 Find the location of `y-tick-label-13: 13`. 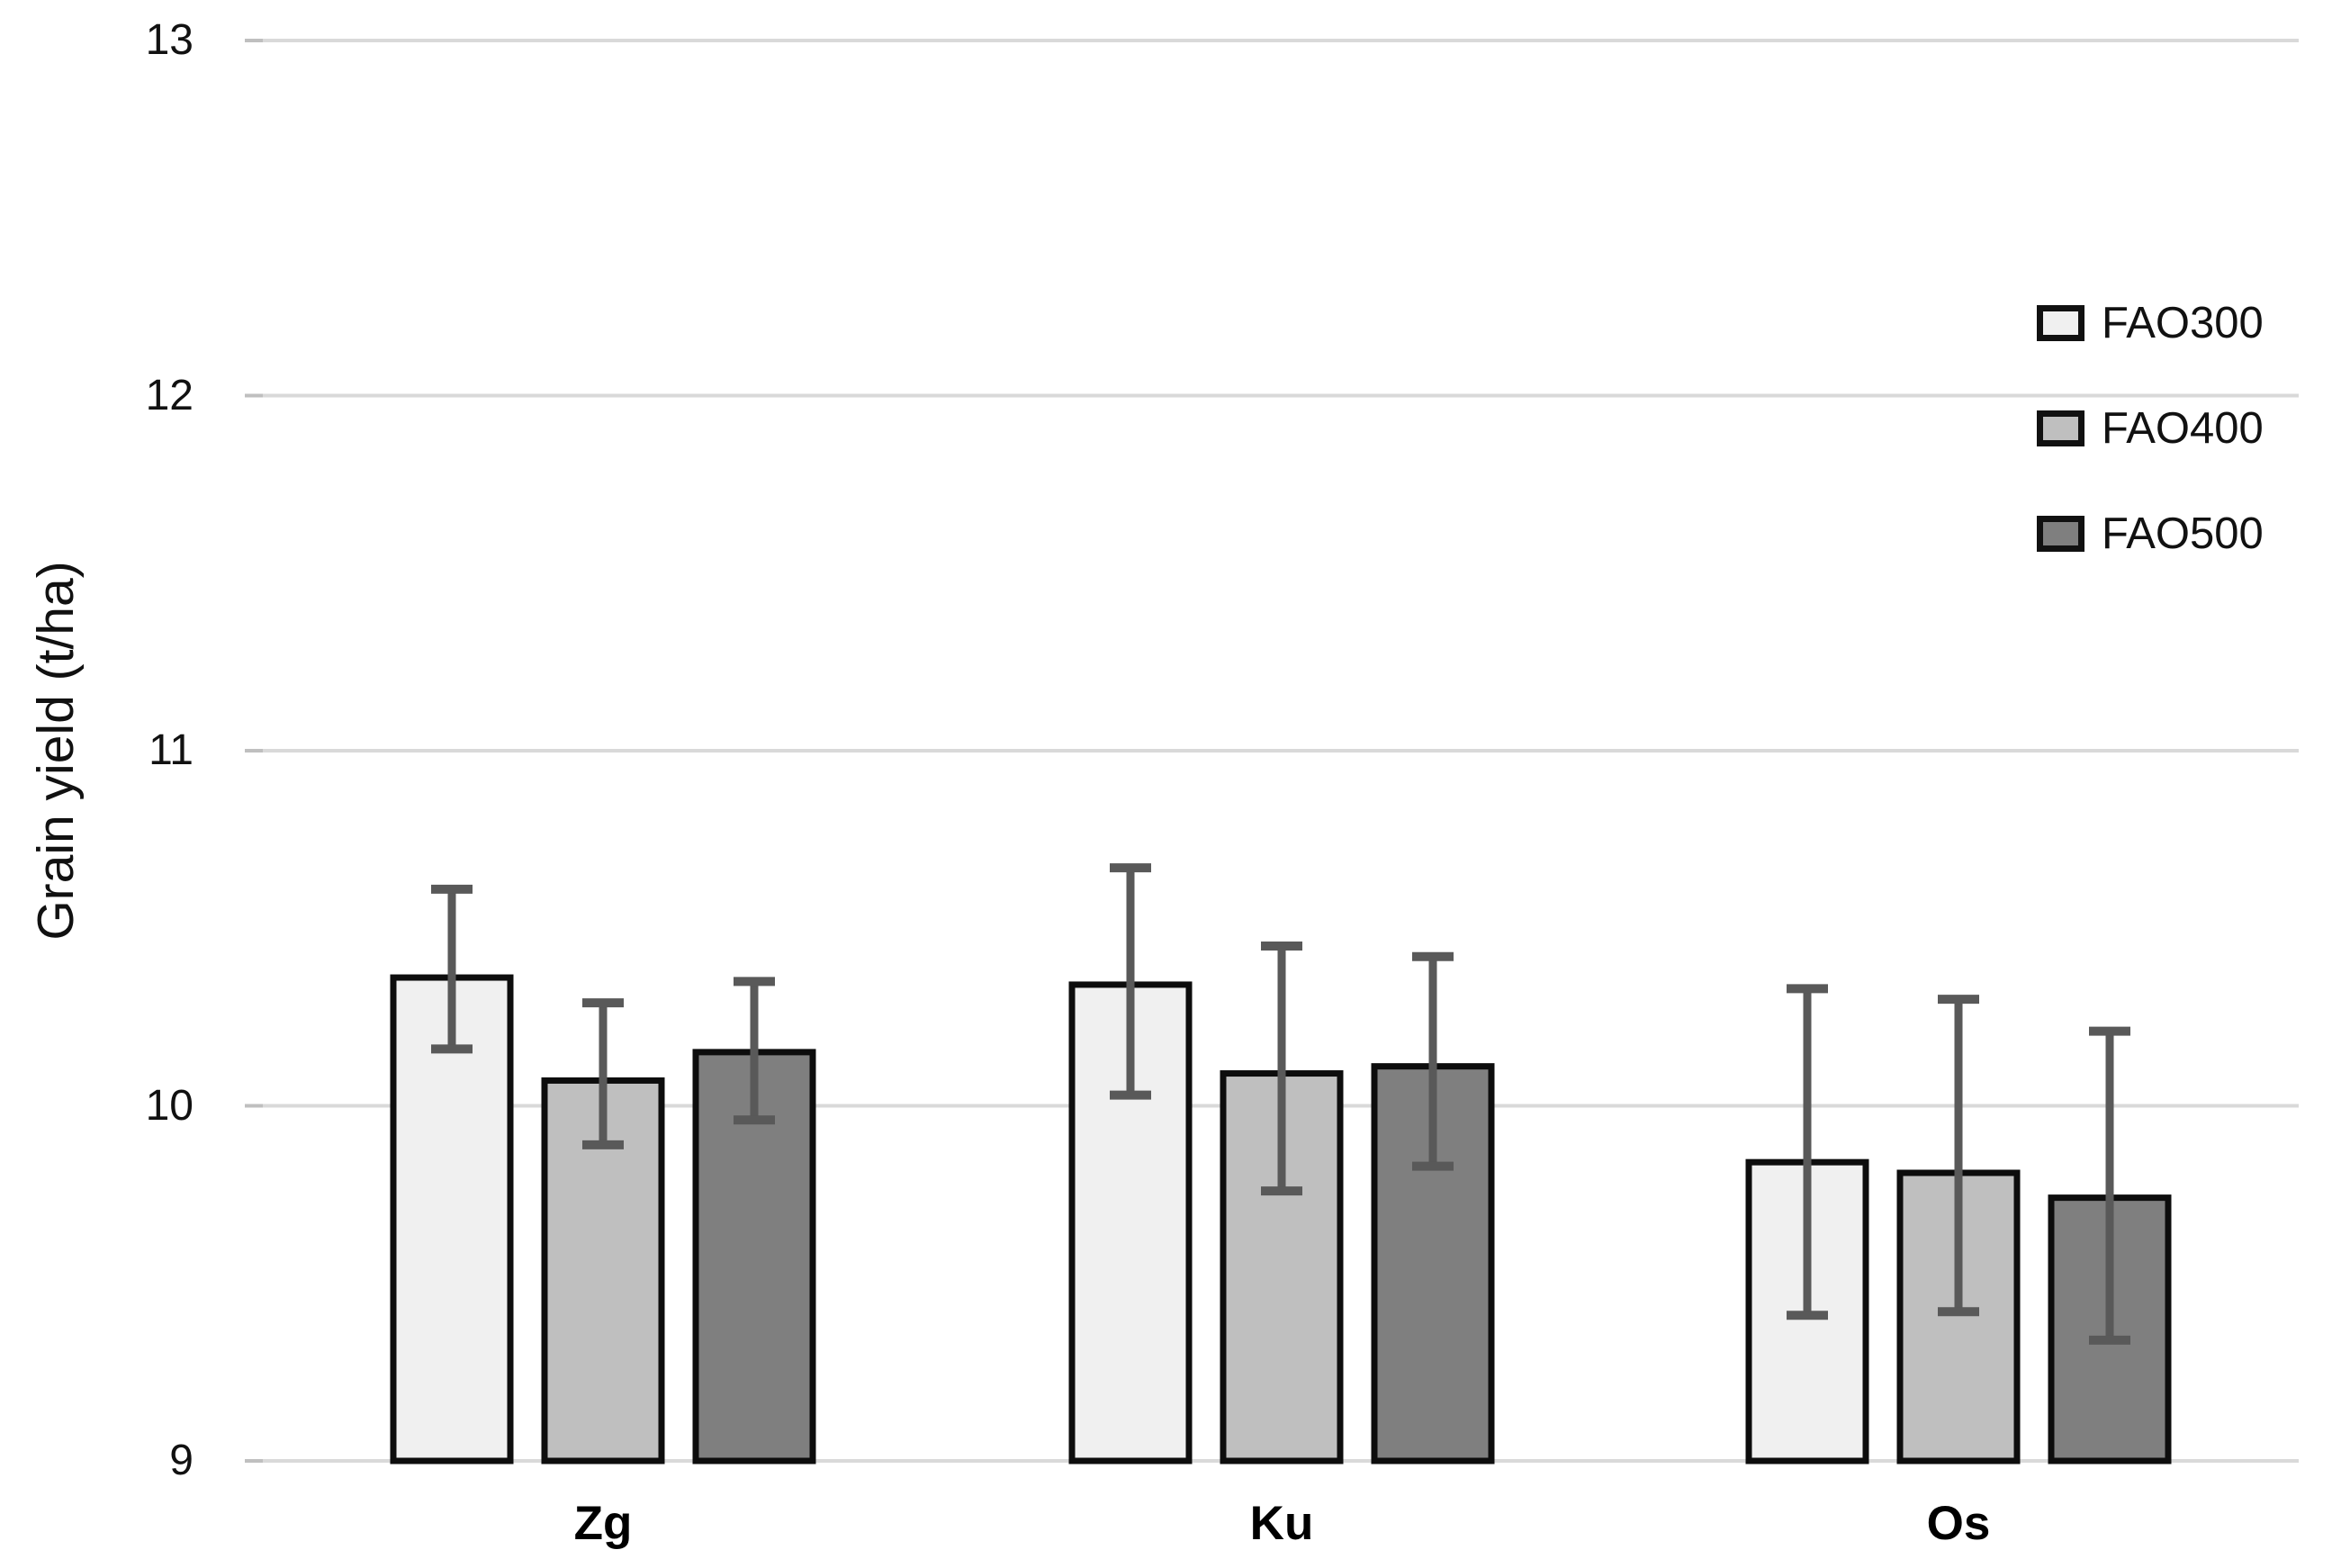

y-tick-label-13: 13 is located at coordinates (169, 40).